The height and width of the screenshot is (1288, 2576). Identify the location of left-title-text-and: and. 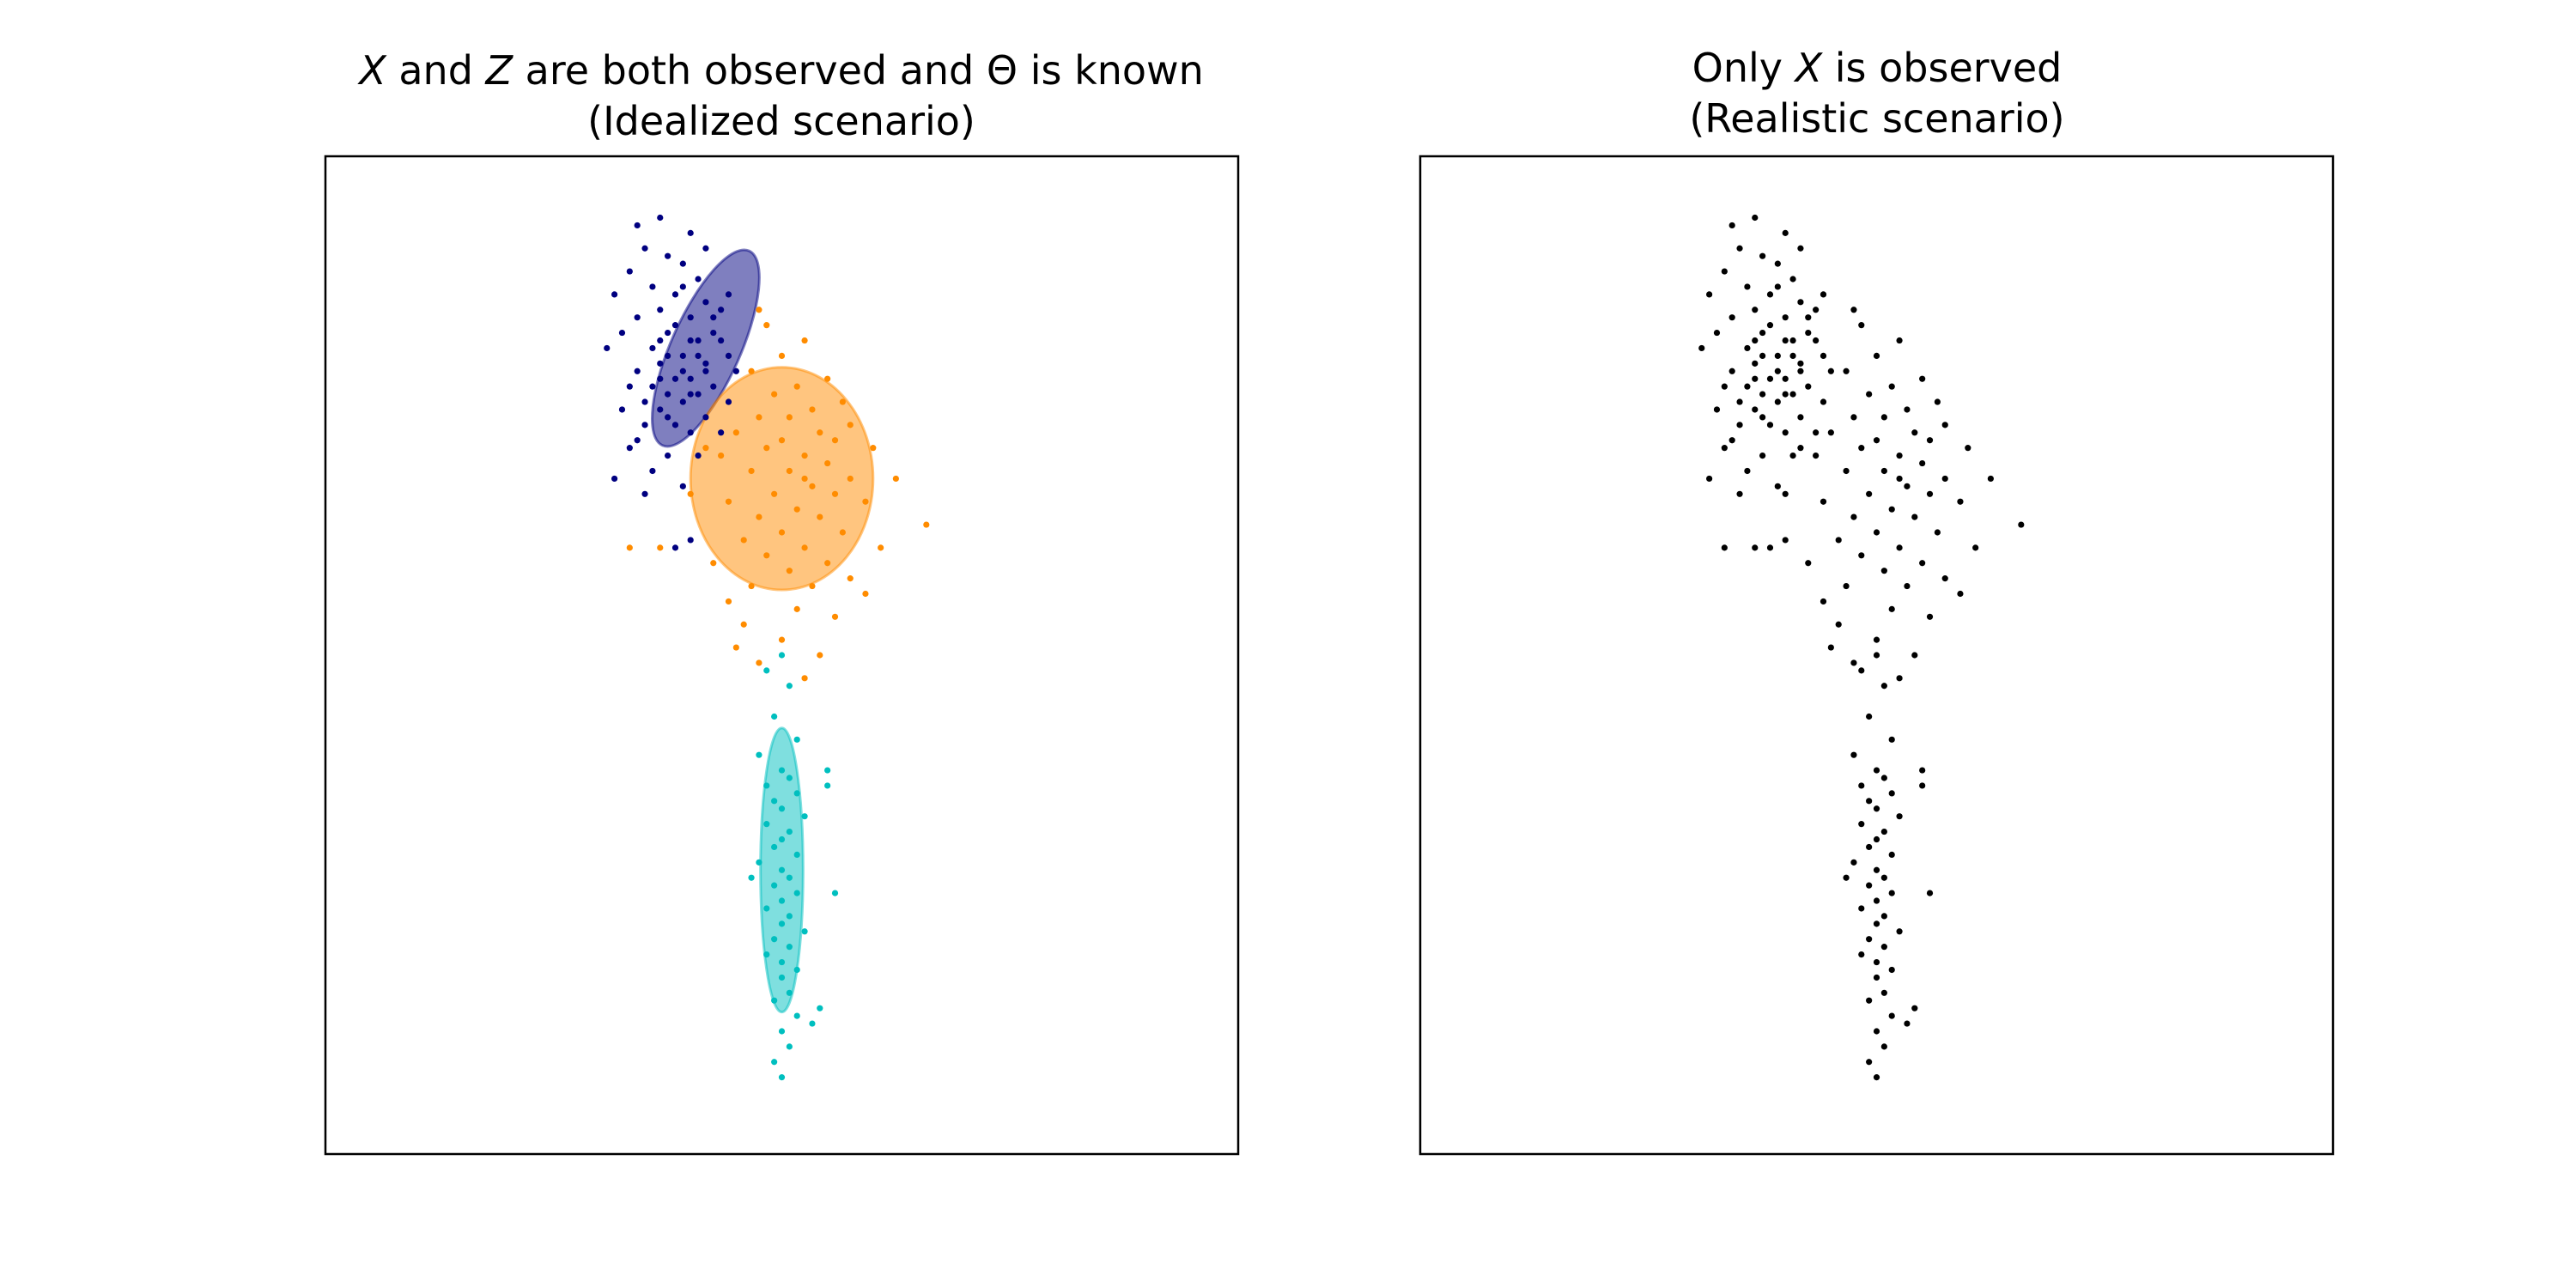
(436, 70).